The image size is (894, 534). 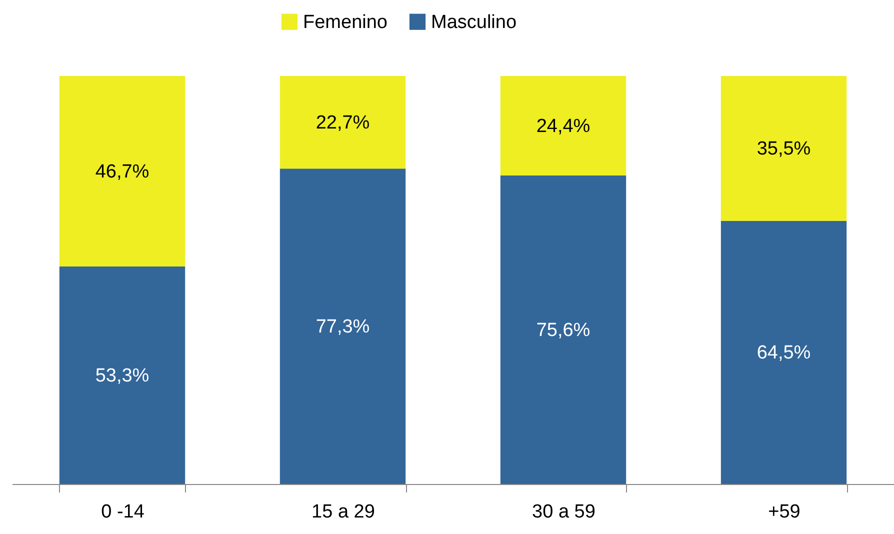 I want to click on data-label: 53,3%, so click(x=122, y=375).